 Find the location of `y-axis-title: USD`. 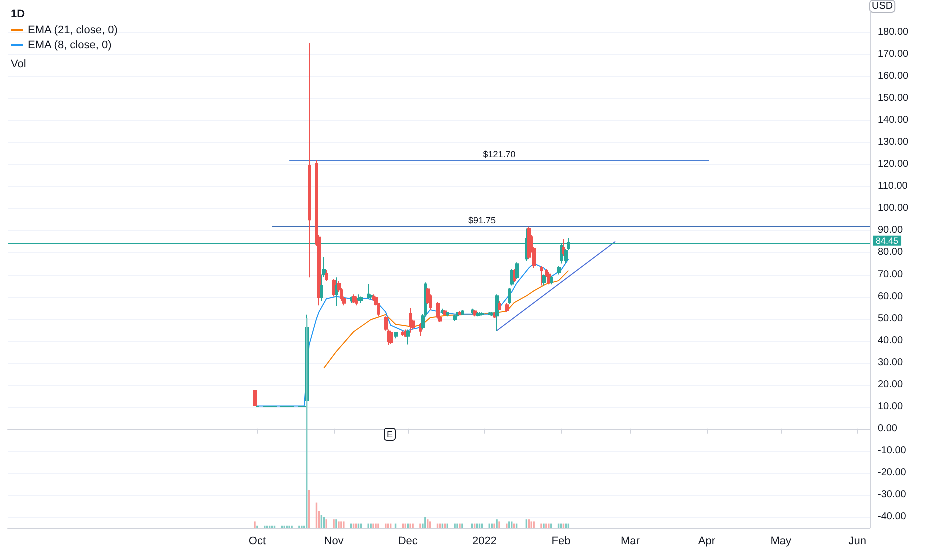

y-axis-title: USD is located at coordinates (883, 6).